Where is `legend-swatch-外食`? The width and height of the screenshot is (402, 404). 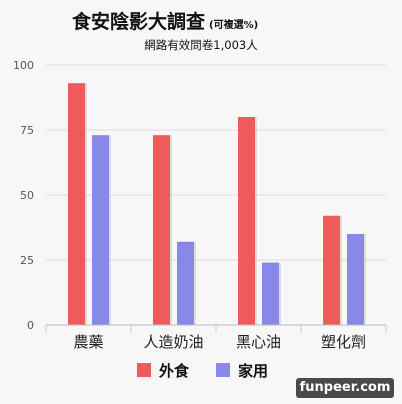 legend-swatch-外食 is located at coordinates (144, 370).